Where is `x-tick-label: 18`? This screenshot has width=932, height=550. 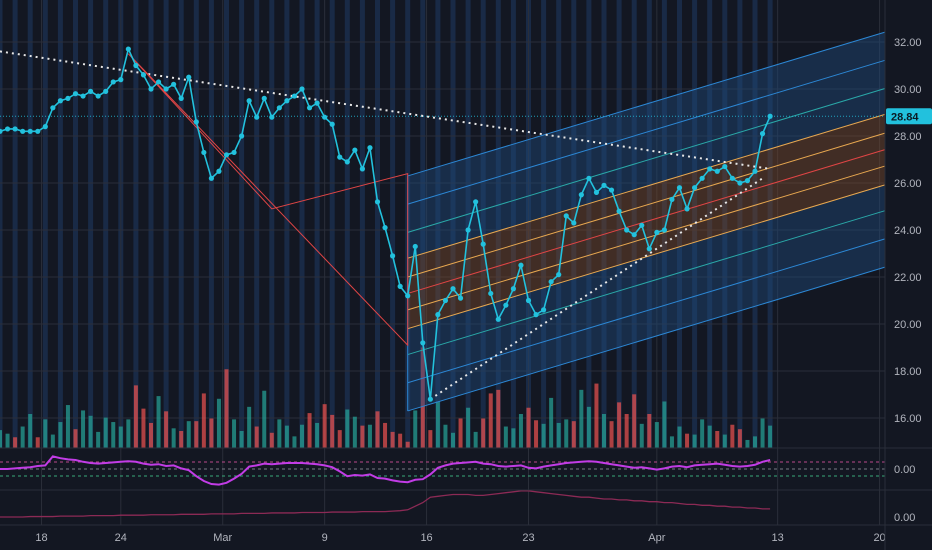 x-tick-label: 18 is located at coordinates (41, 538).